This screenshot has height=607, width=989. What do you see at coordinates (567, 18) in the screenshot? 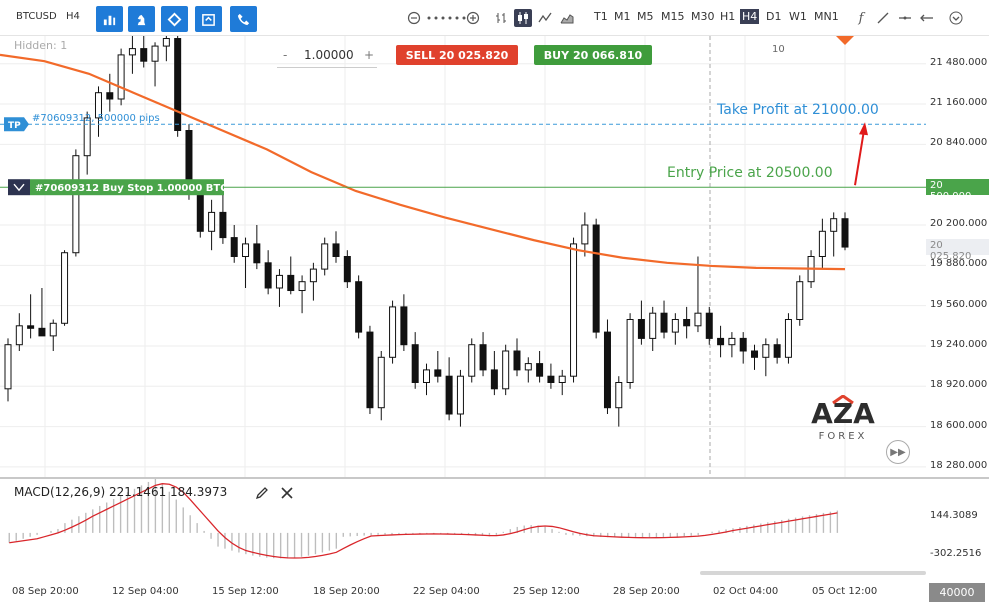
I see `area-style-icon` at bounding box center [567, 18].